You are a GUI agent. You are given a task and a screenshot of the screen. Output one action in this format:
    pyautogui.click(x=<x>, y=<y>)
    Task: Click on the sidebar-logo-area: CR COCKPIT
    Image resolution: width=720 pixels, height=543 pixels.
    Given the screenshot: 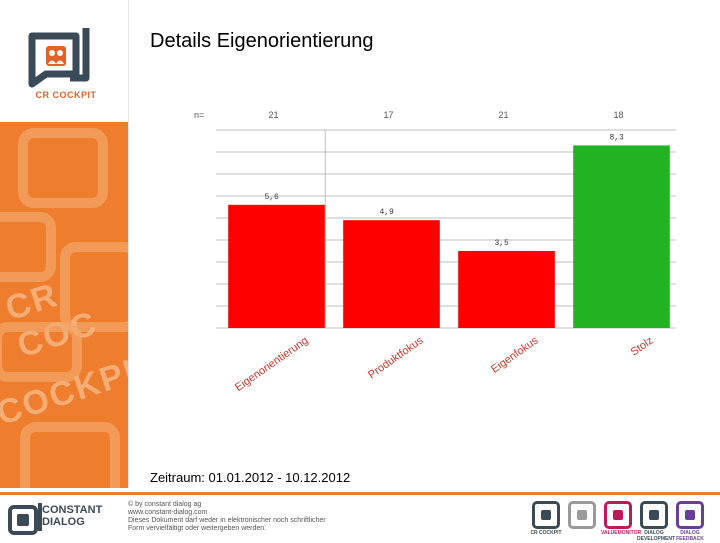 What is the action you would take?
    pyautogui.click(x=64, y=61)
    